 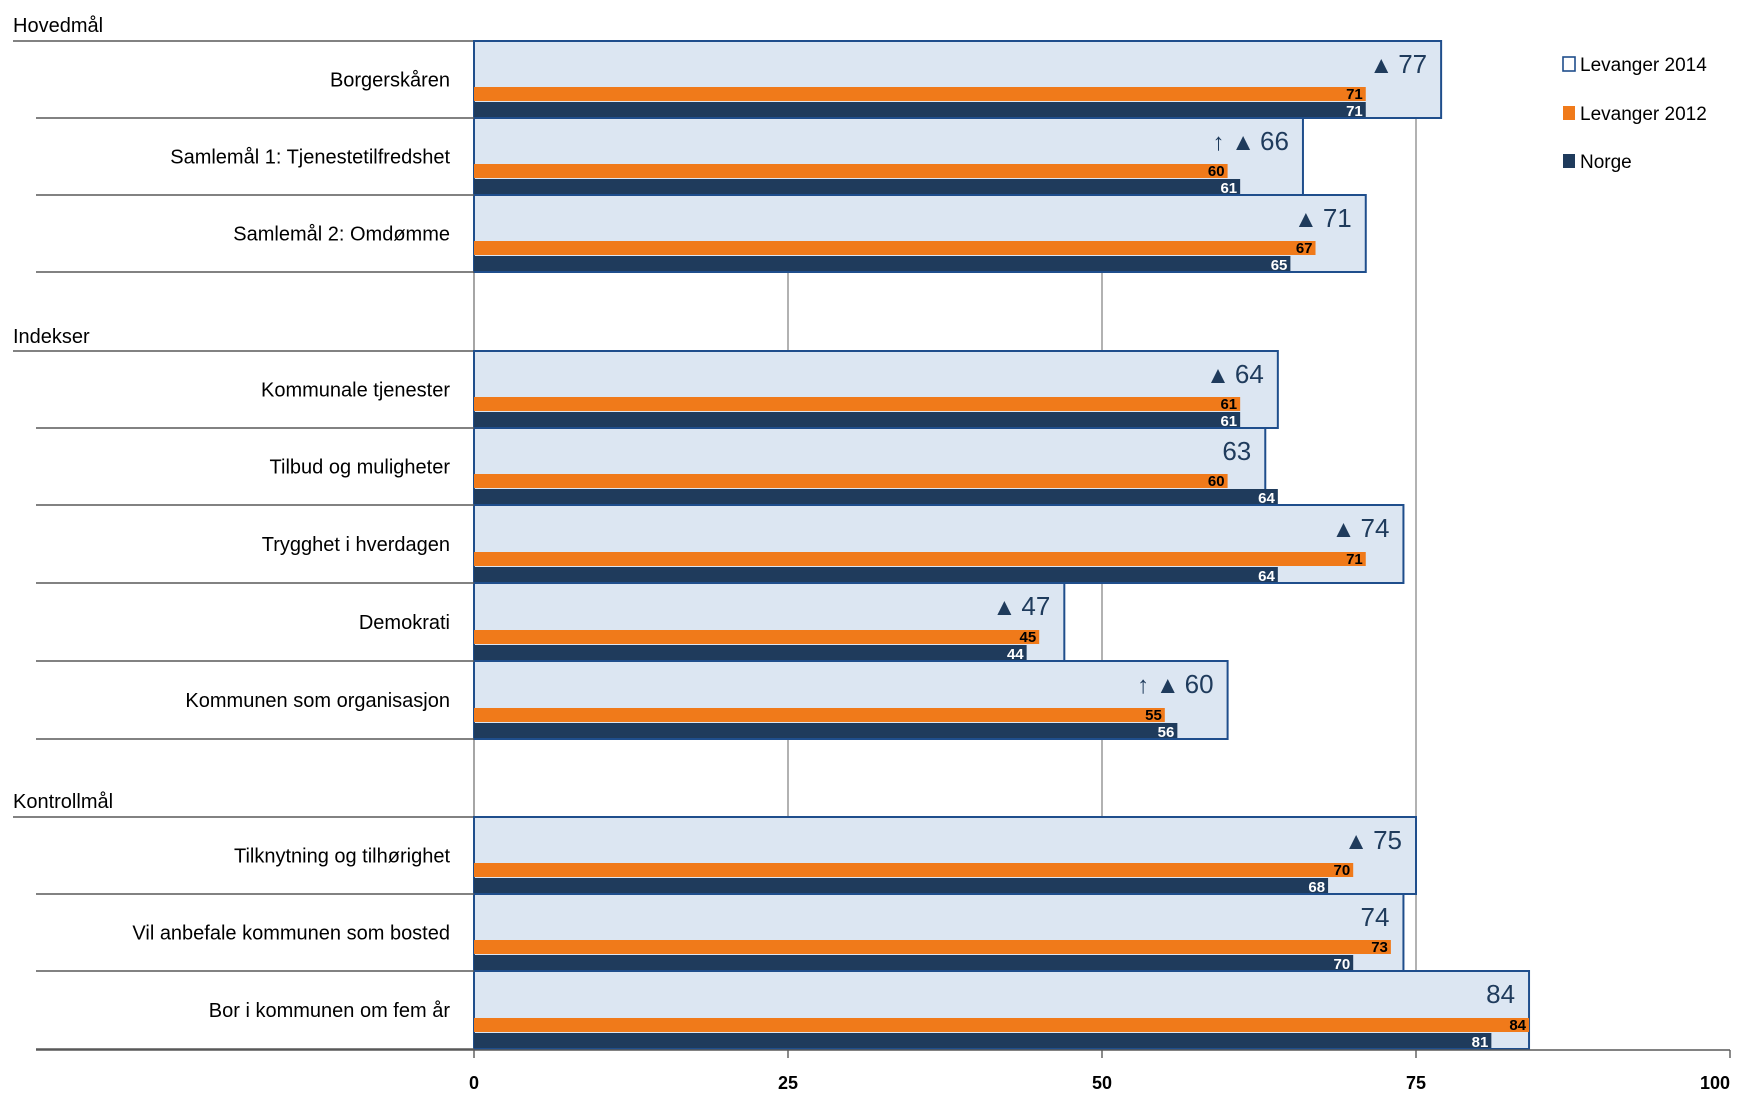 What do you see at coordinates (1228, 404) in the screenshot?
I see `data-label-levanger-2012: 61` at bounding box center [1228, 404].